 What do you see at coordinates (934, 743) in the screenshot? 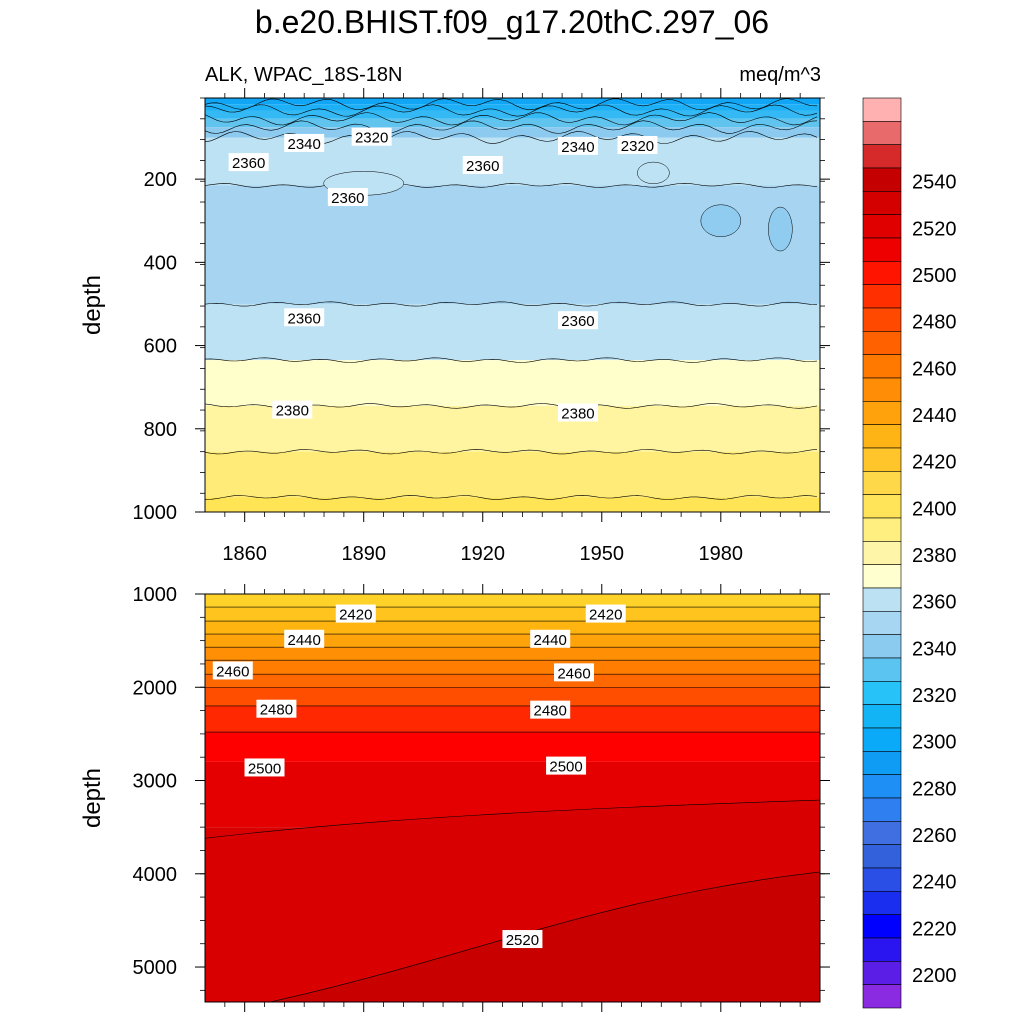
I see `colorbar-label: 2300` at bounding box center [934, 743].